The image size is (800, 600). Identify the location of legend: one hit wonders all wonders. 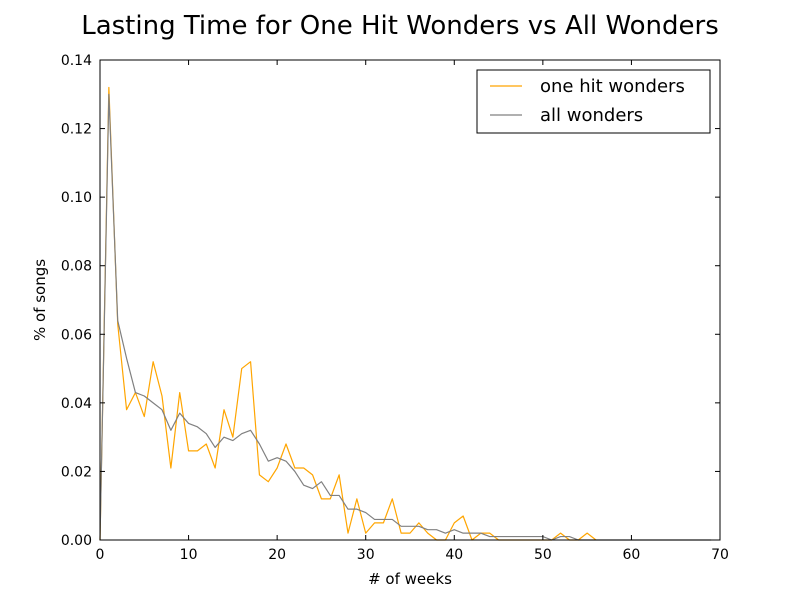
(593, 101).